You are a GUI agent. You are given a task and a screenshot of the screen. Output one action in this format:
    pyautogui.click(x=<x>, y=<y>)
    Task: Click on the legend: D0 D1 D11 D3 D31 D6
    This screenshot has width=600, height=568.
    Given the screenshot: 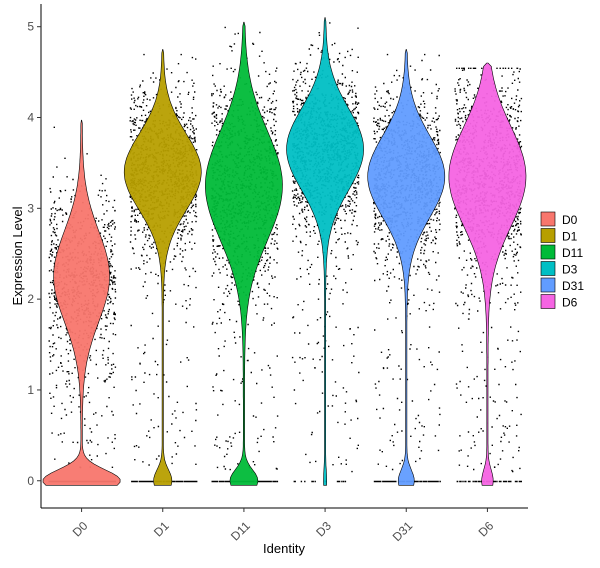 What is the action you would take?
    pyautogui.click(x=562, y=260)
    